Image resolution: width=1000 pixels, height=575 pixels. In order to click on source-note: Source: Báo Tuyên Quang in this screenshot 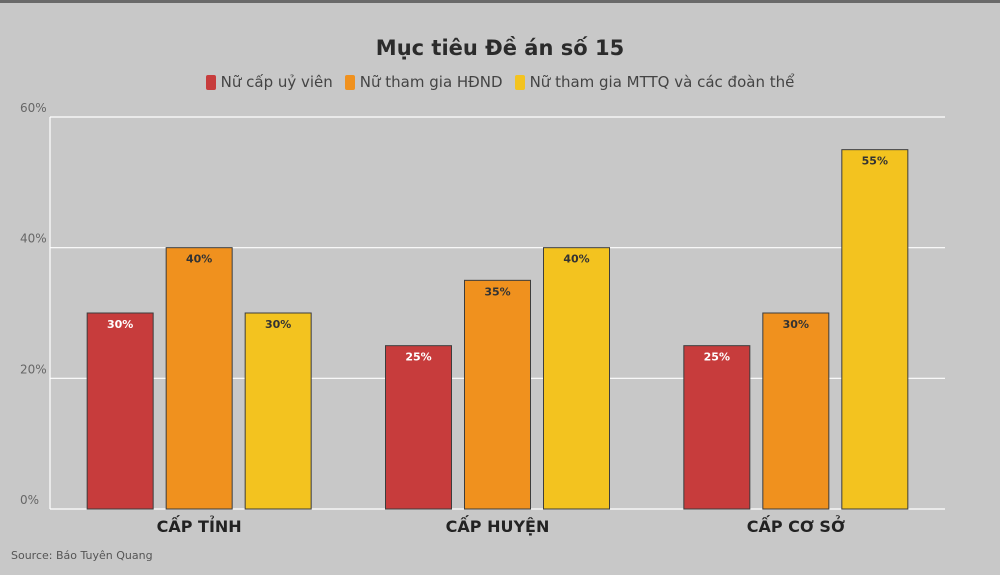, I will do `click(82, 555)`.